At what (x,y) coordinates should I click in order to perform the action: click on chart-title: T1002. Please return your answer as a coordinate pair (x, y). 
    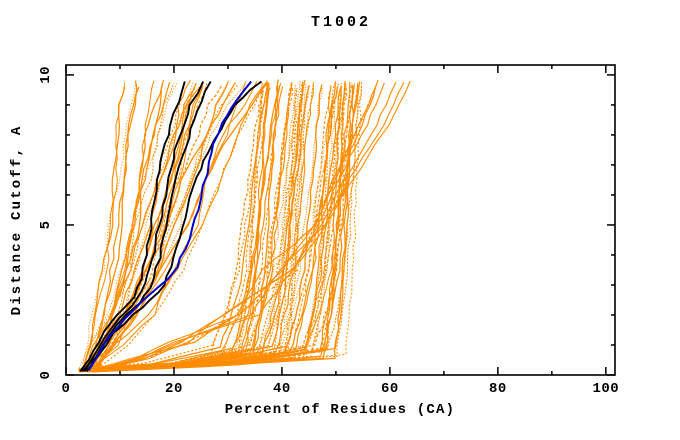
    Looking at the image, I should click on (341, 22).